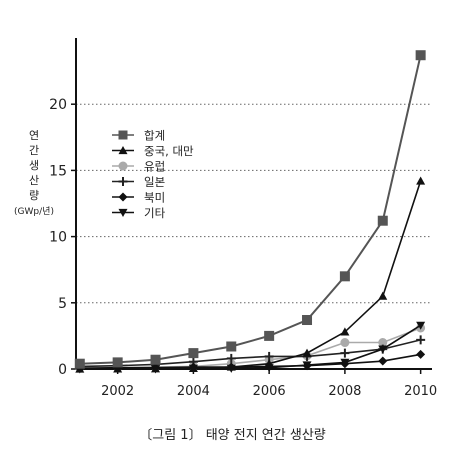  What do you see at coordinates (34, 150) in the screenshot?
I see `y-axis-label-char: 간` at bounding box center [34, 150].